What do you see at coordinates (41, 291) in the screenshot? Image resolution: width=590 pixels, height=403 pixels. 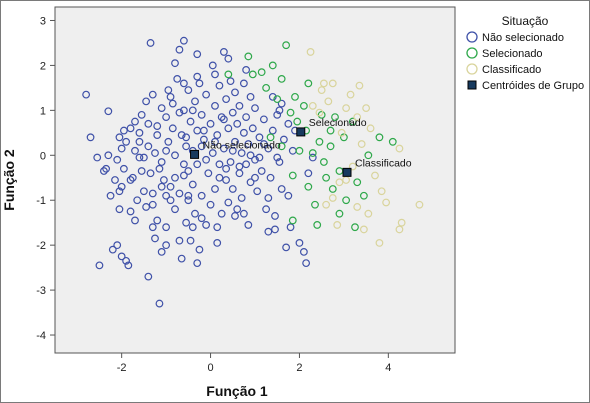 I see `y-tick-label: -3` at bounding box center [41, 291].